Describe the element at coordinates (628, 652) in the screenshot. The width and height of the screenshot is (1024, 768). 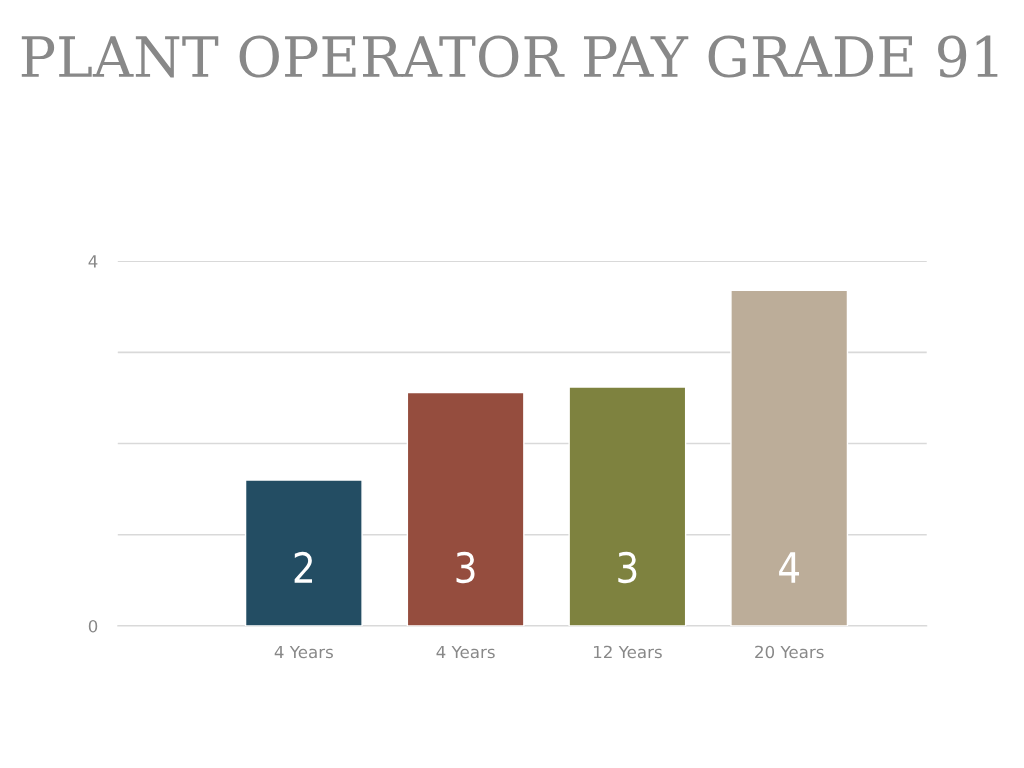
I see `x-tick-label: 12 Years` at that location.